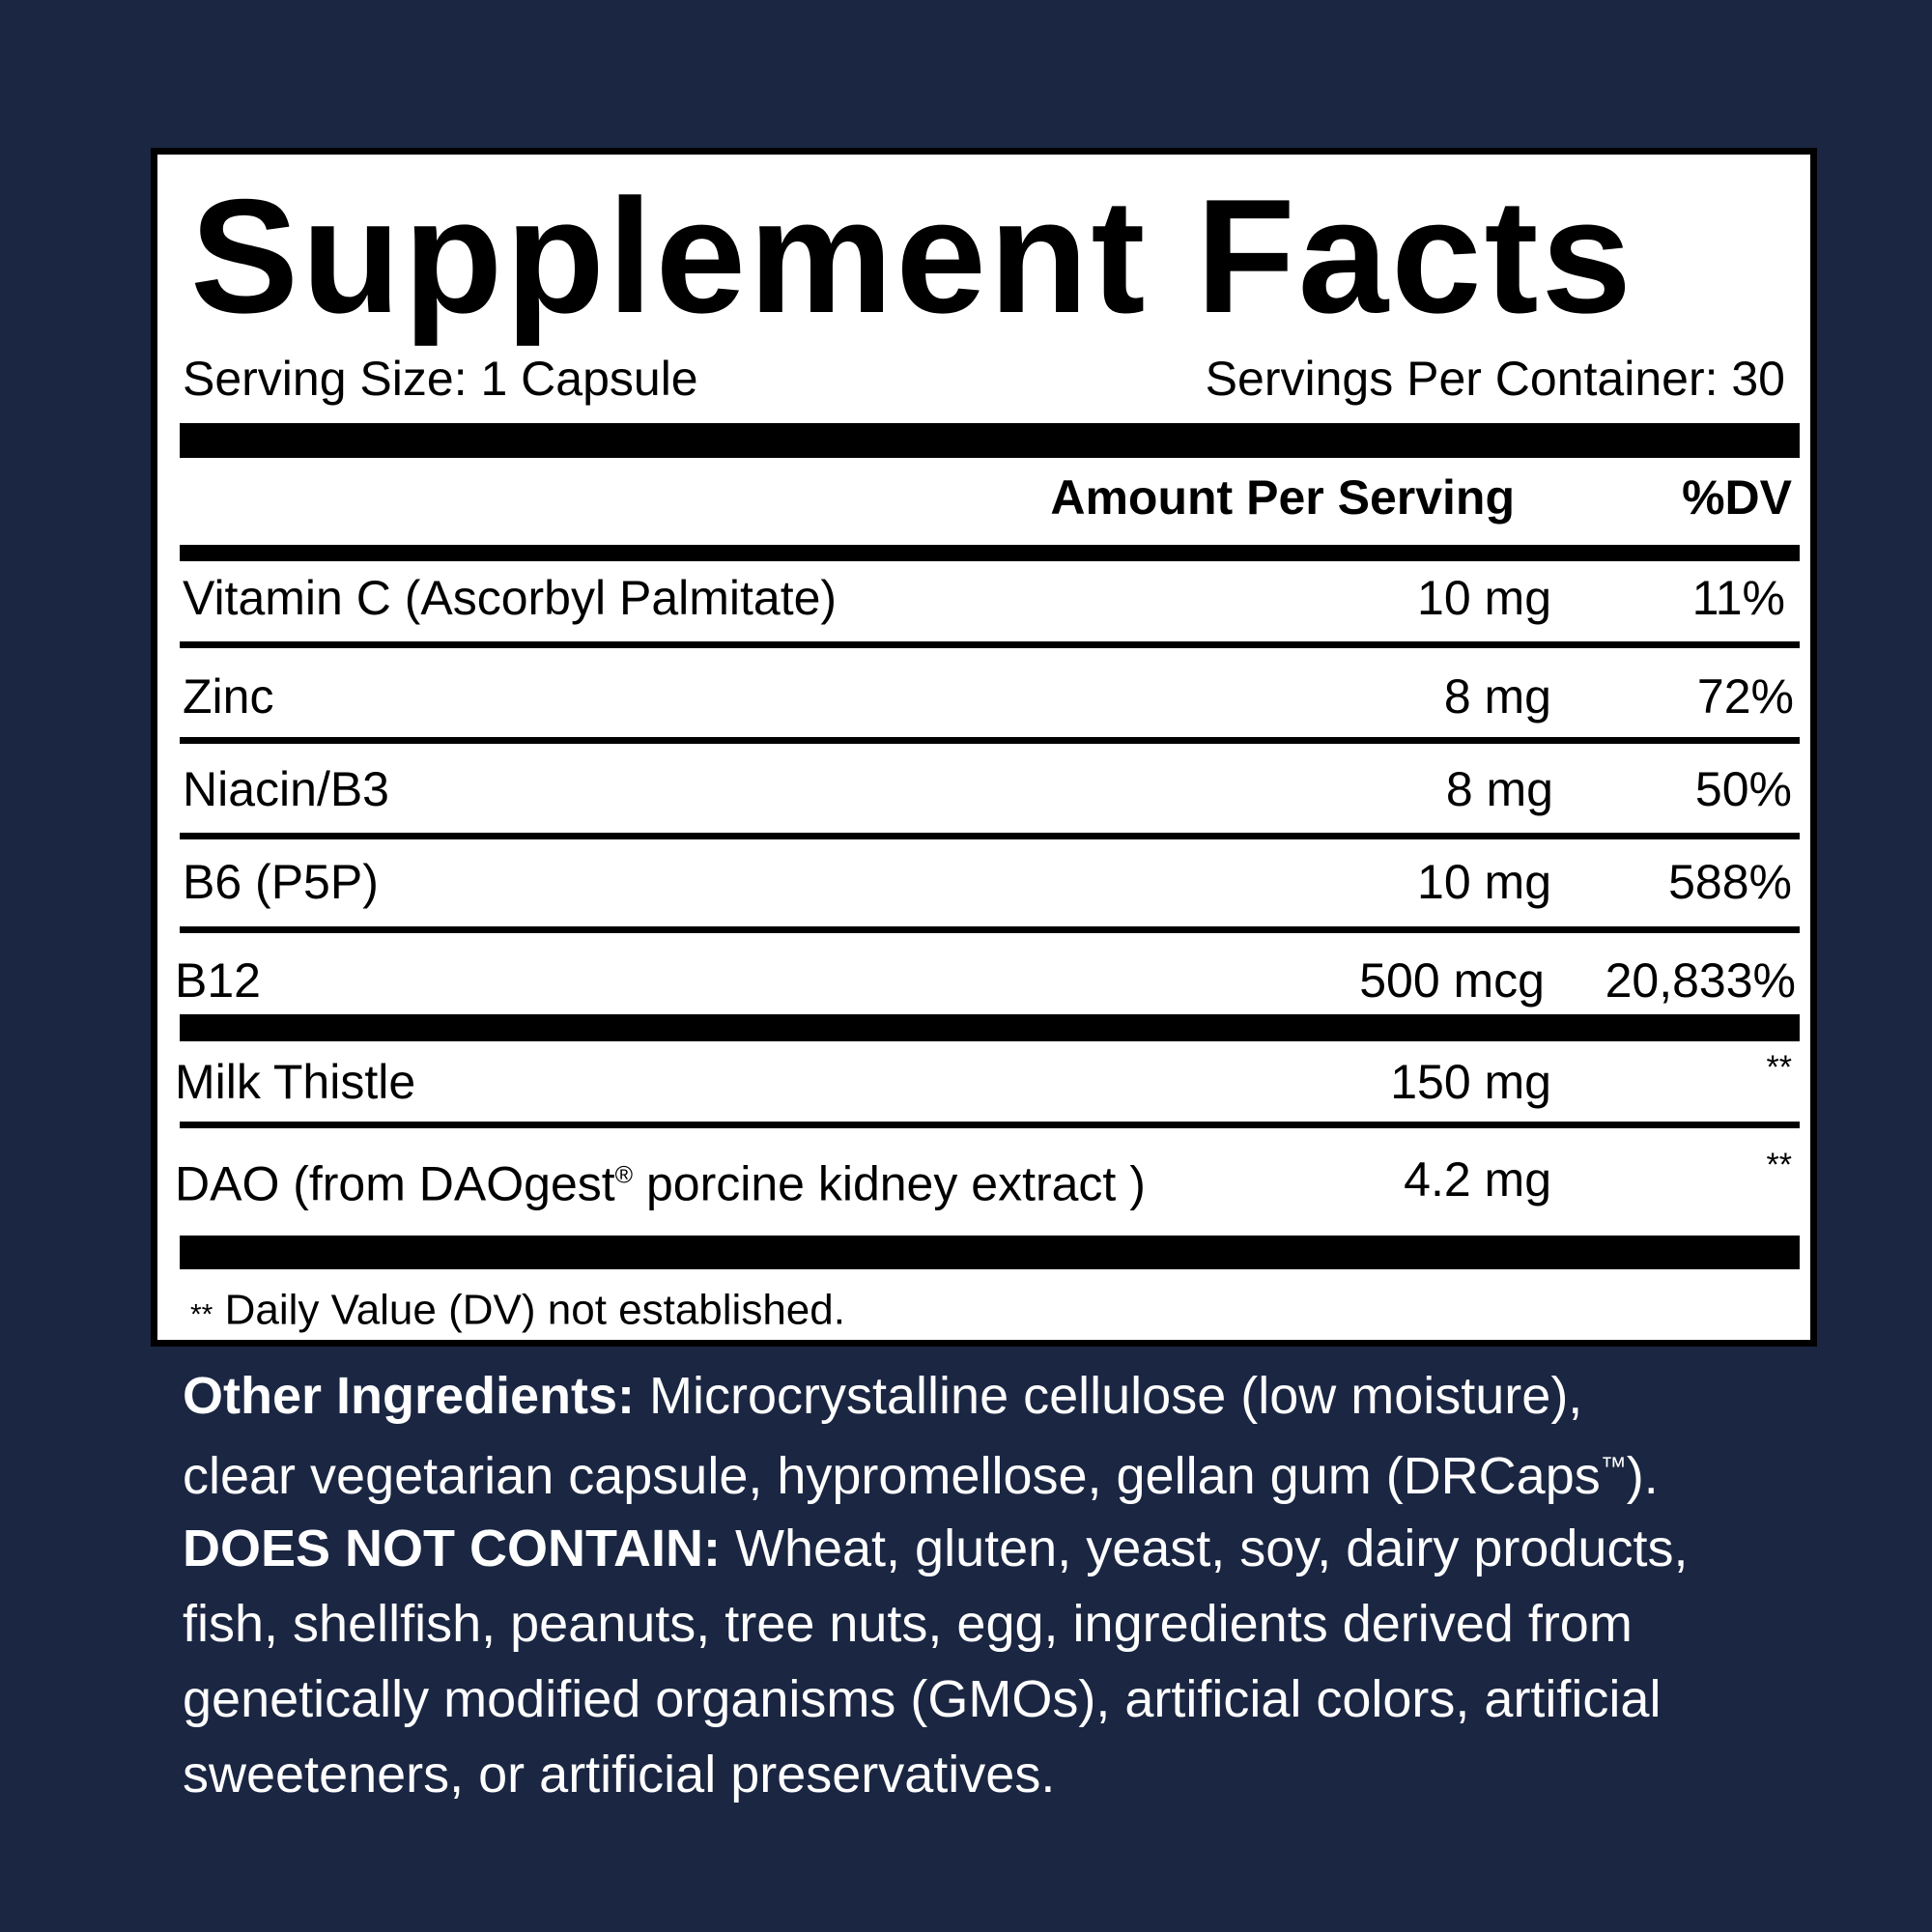  I want to click on nutrient-dv: 20,833%, so click(1700, 980).